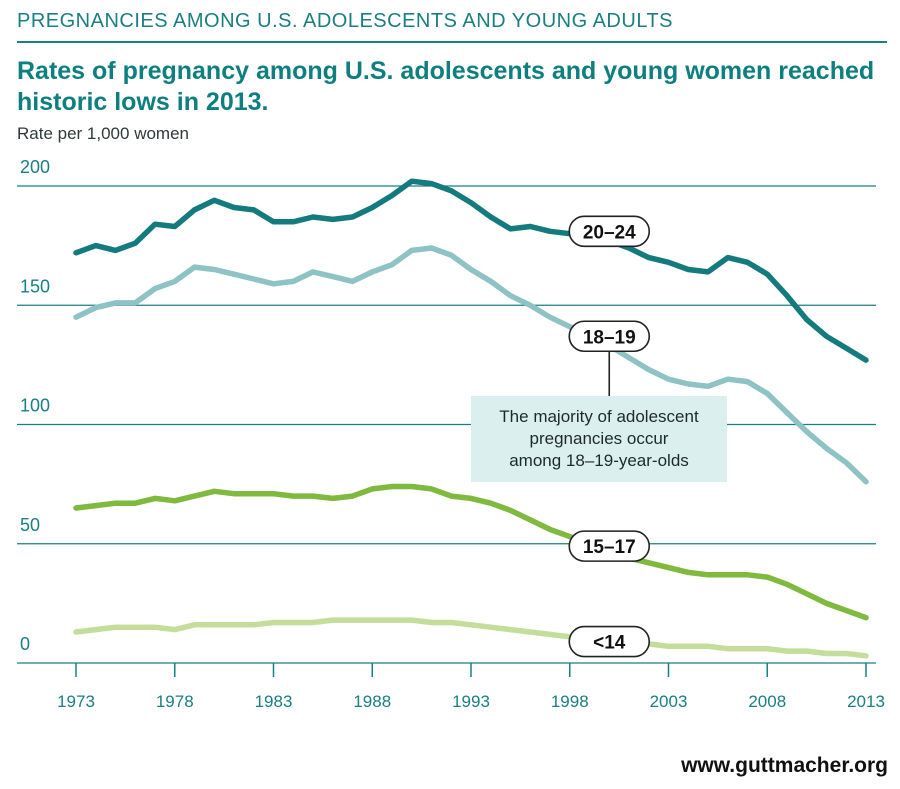  I want to click on y-tick-100: 100, so click(35, 406).